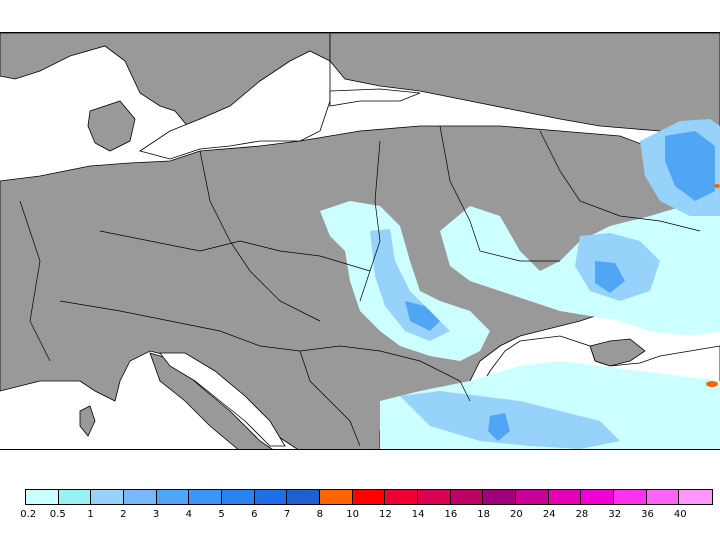 This screenshot has height=540, width=720. Describe the element at coordinates (320, 514) in the screenshot. I see `legend-tick-label: 8` at that location.